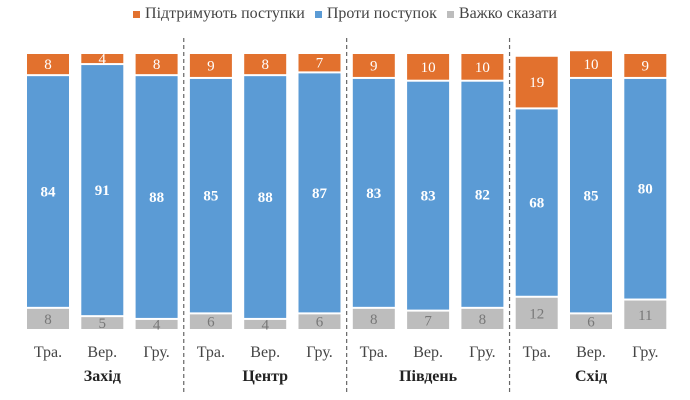  I want to click on legend-item: Підтримують поступки, so click(219, 14).